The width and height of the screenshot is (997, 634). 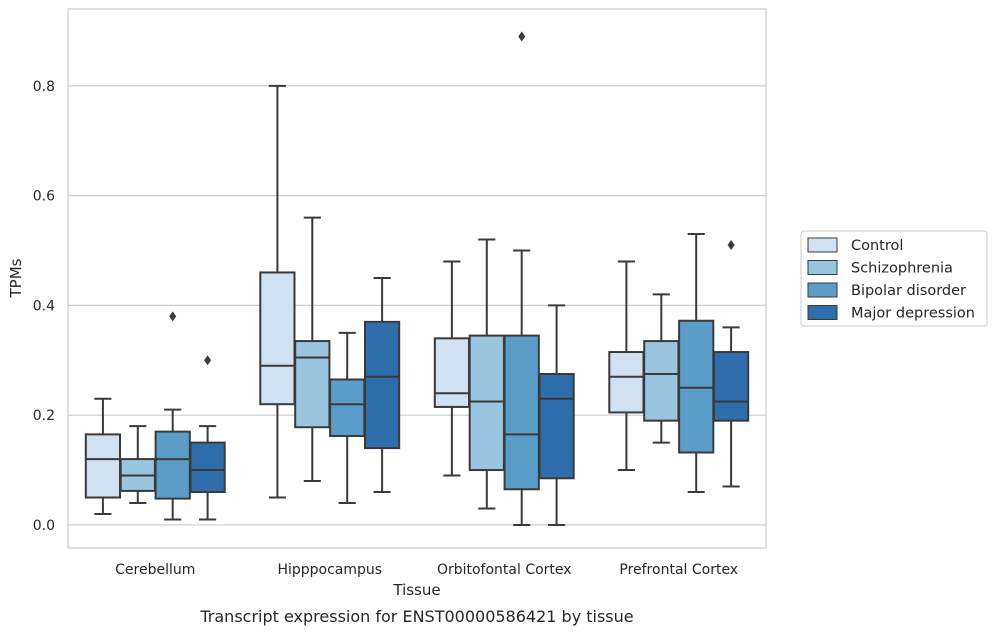 What do you see at coordinates (908, 291) in the screenshot?
I see `legend-label: Bipolar disorder` at bounding box center [908, 291].